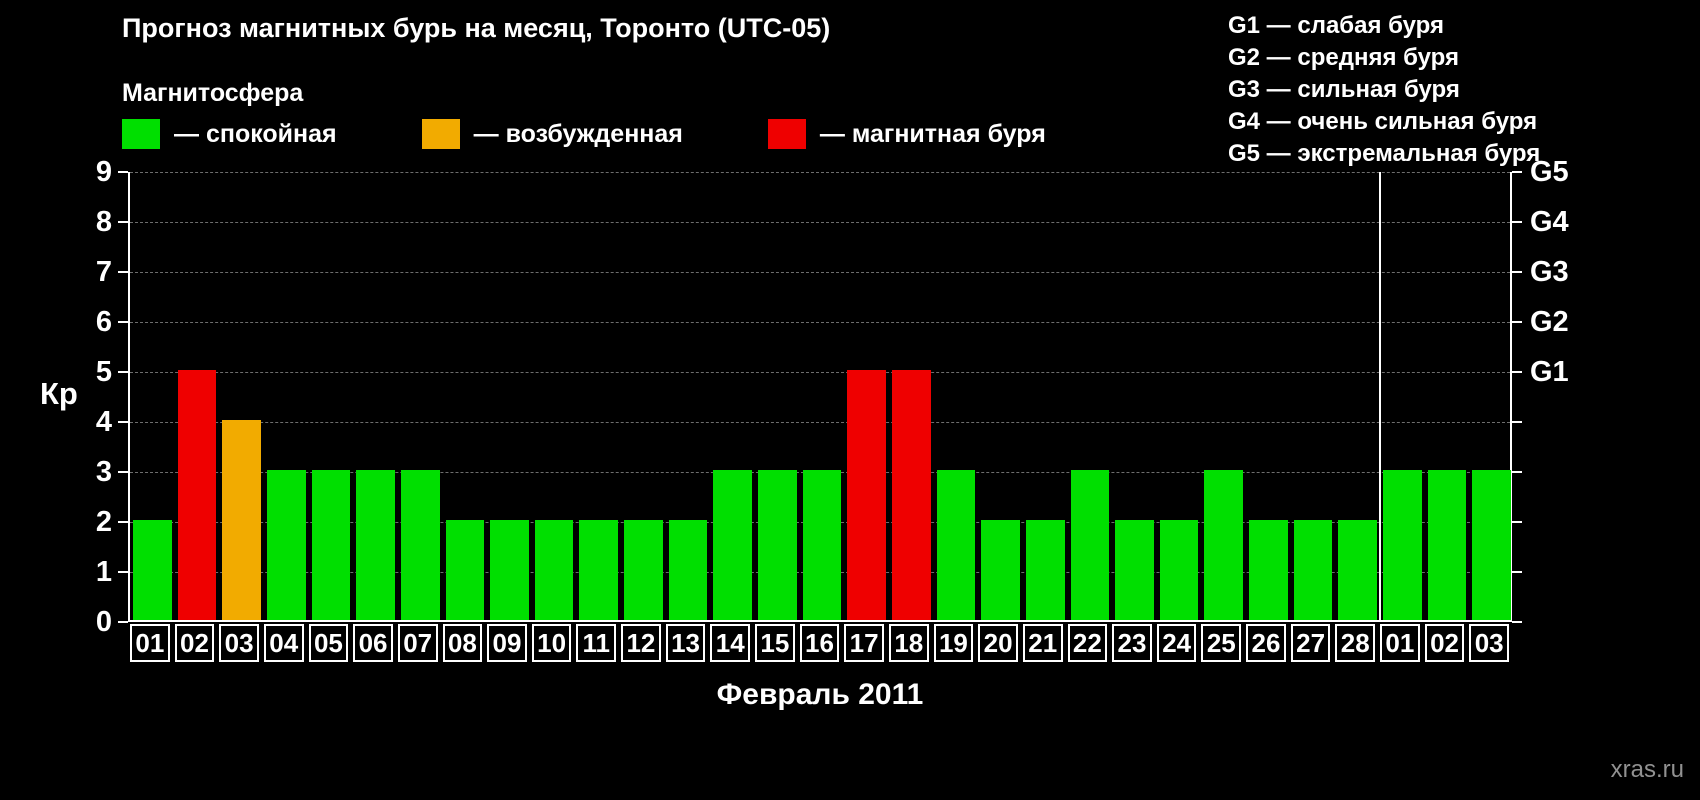 This screenshot has width=1700, height=800. Describe the element at coordinates (103, 422) in the screenshot. I see `y-tick-label-4: 4` at that location.